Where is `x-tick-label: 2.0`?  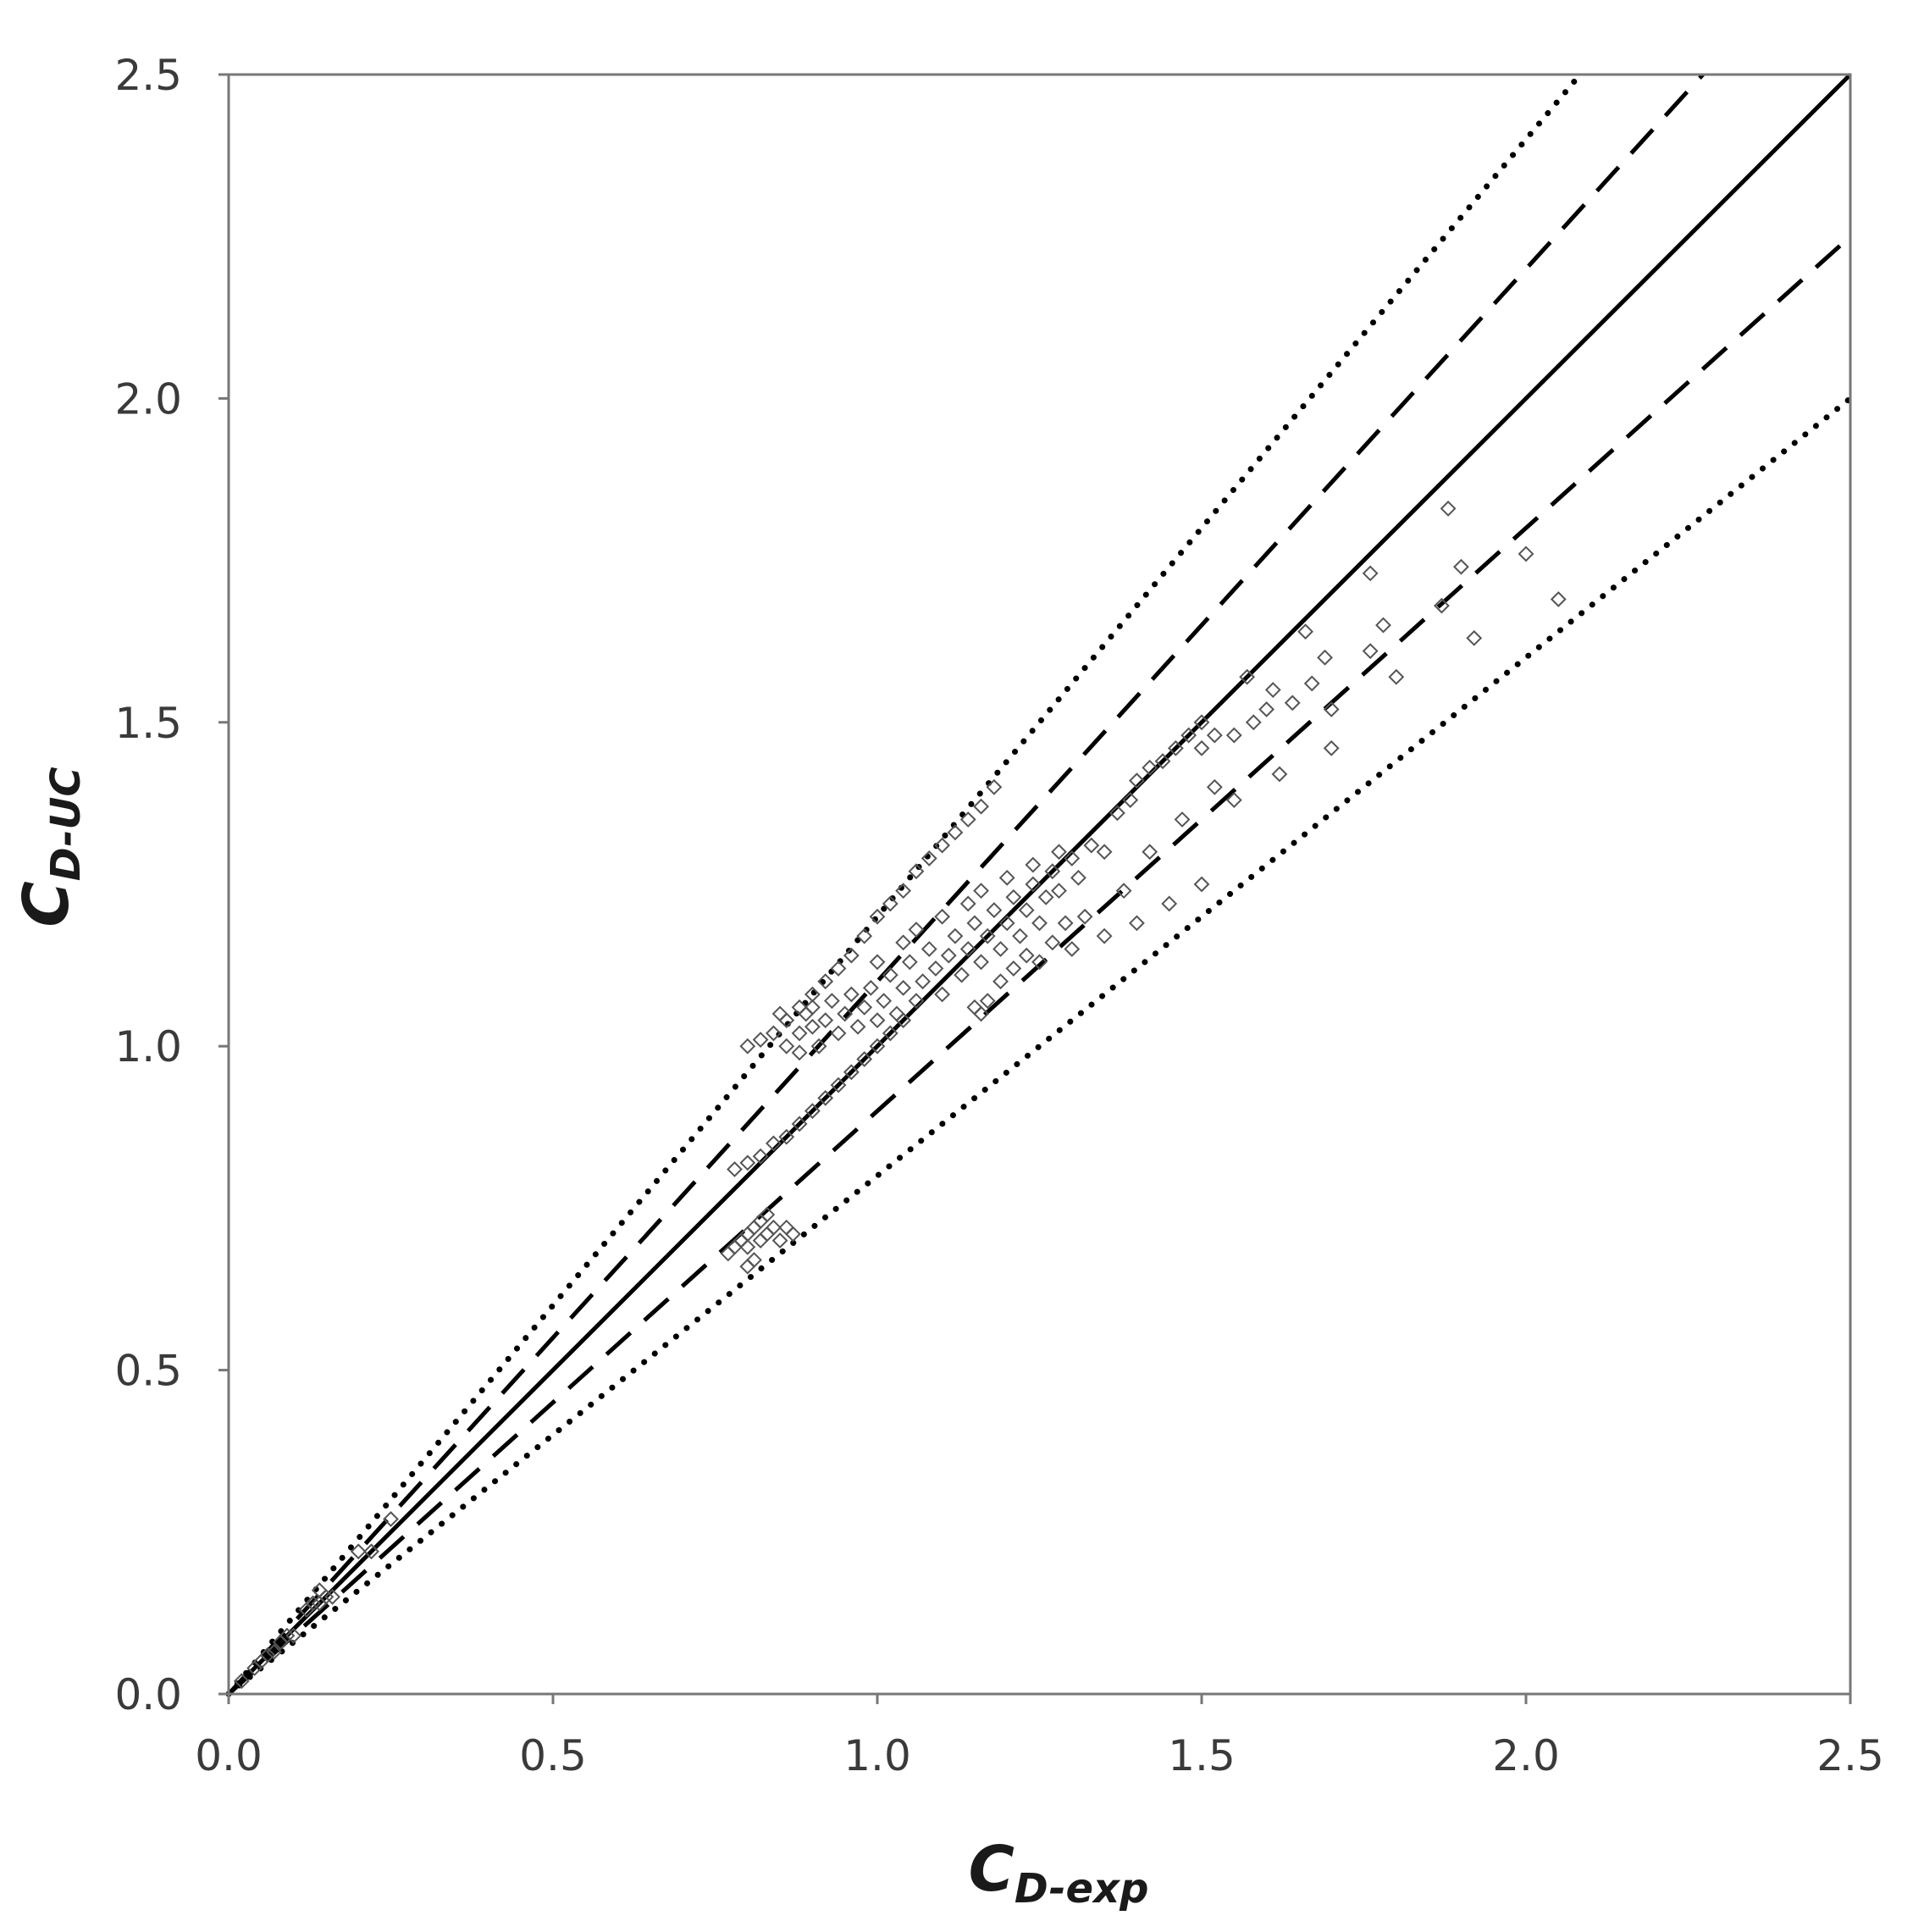 x-tick-label: 2.0 is located at coordinates (1526, 1755).